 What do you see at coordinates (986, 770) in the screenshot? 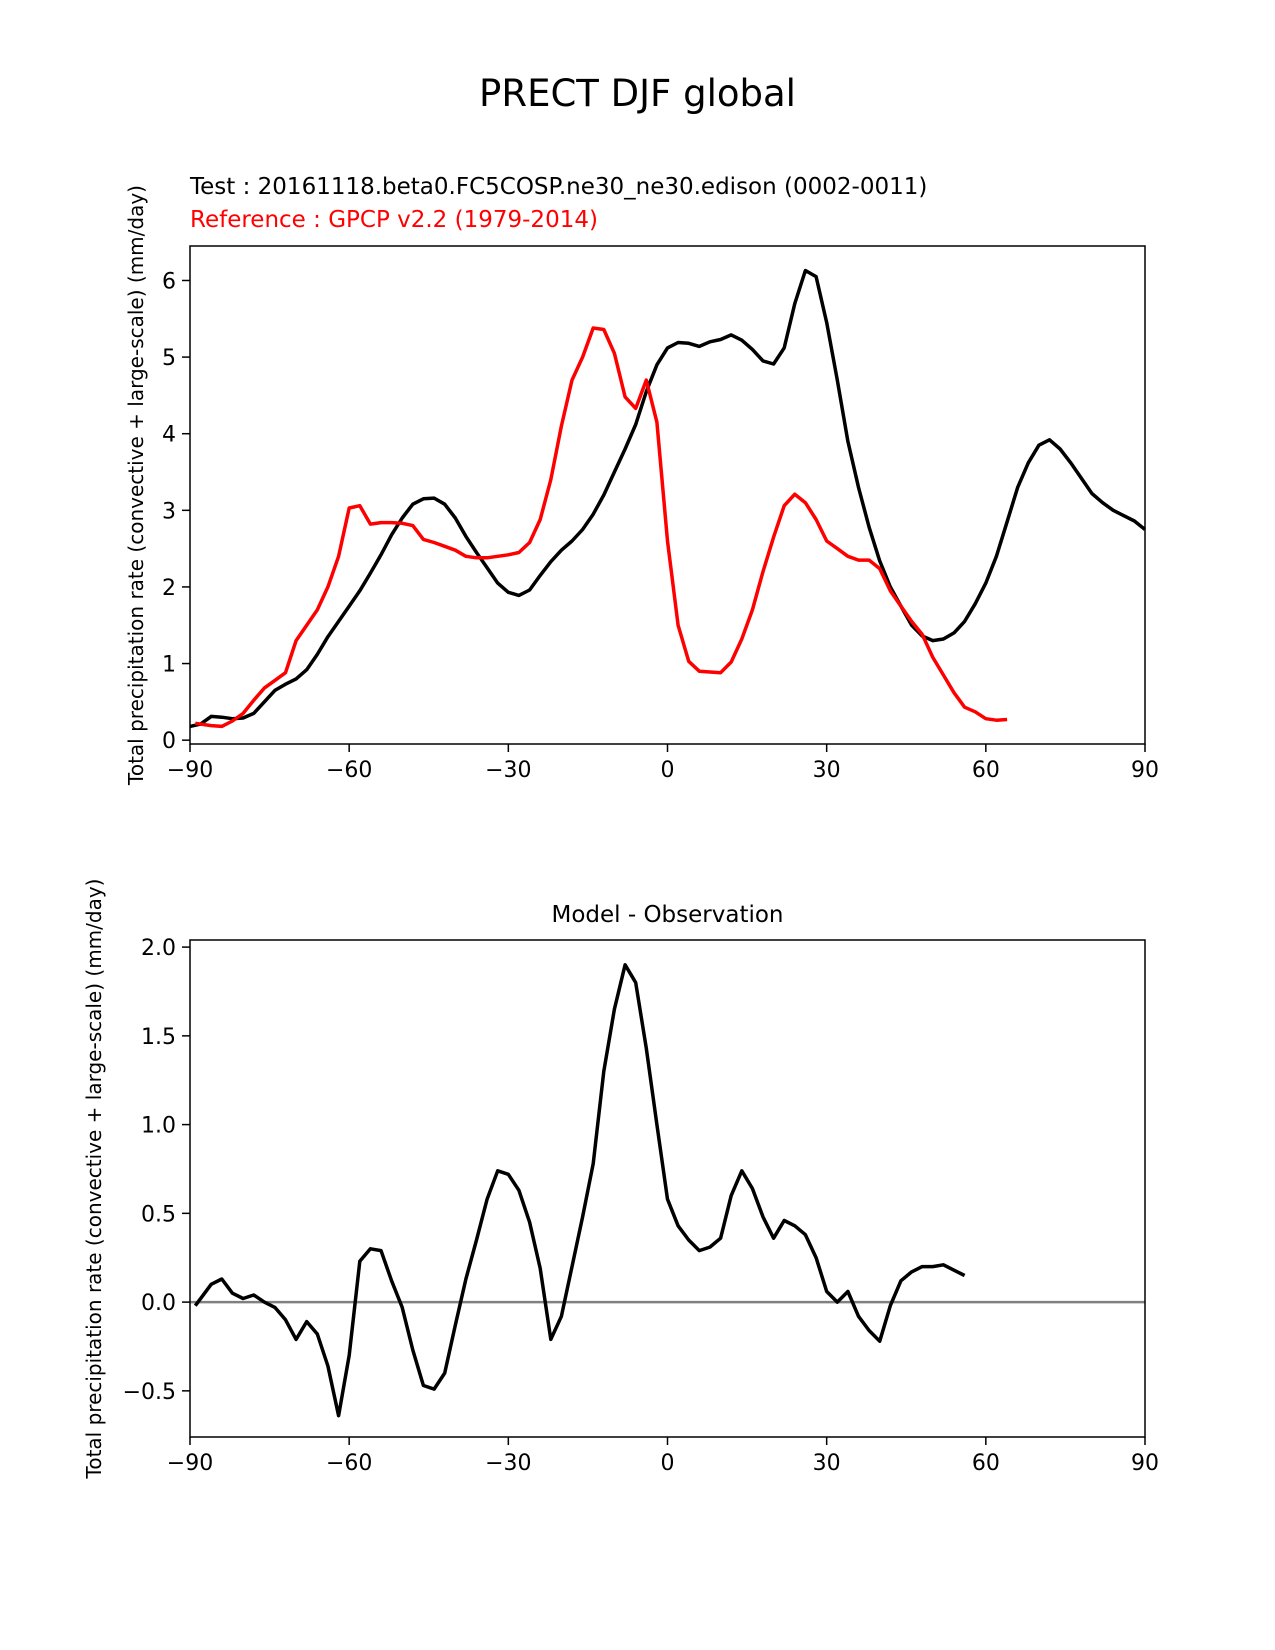
I see `top-xtick-label: 60` at bounding box center [986, 770].